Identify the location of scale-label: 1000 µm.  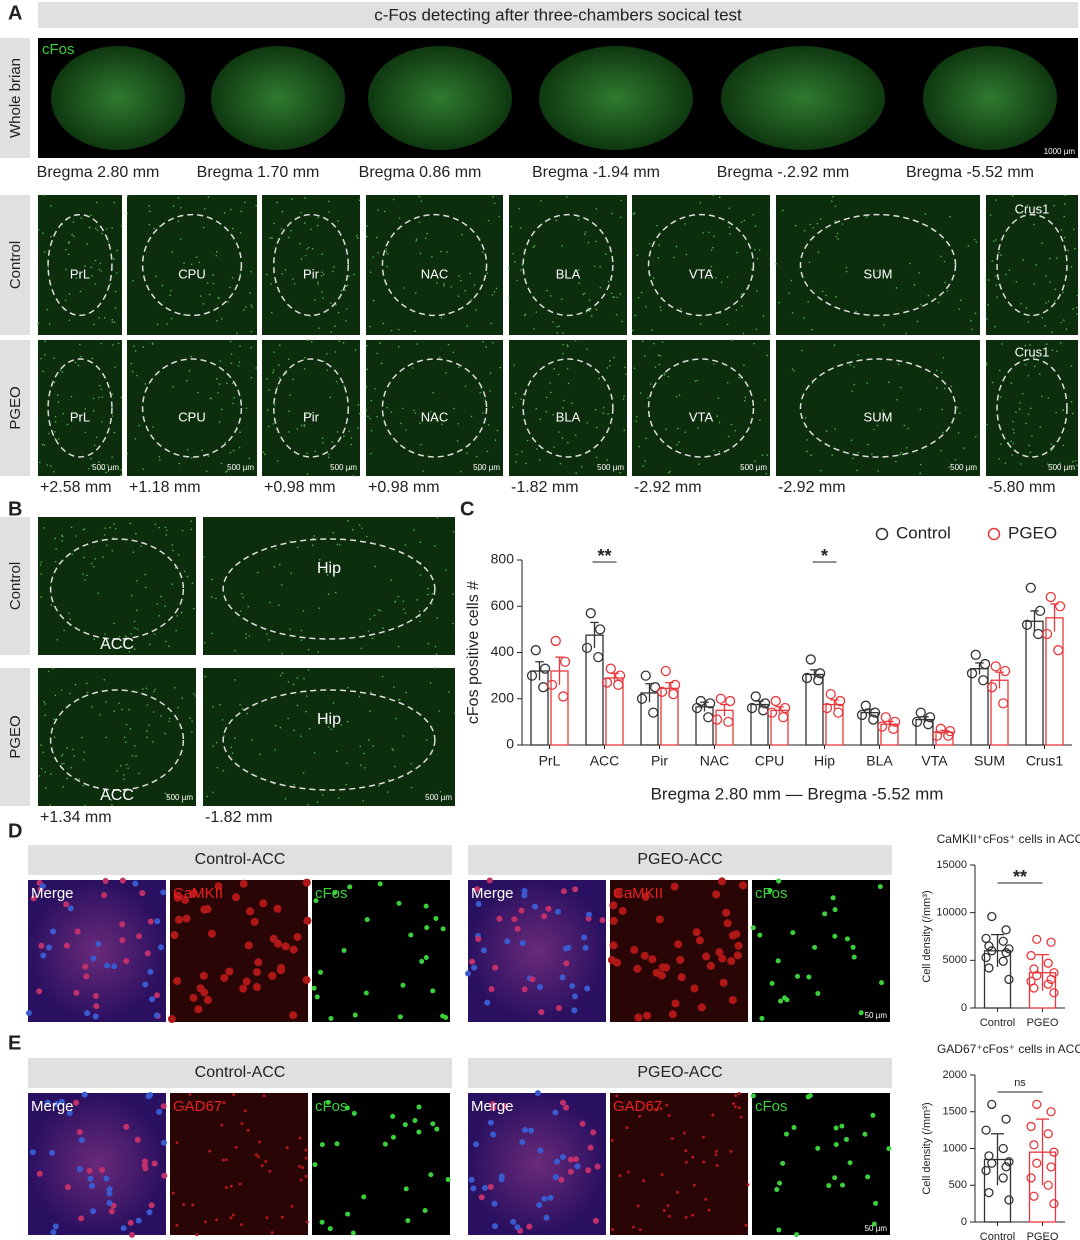
(1060, 151).